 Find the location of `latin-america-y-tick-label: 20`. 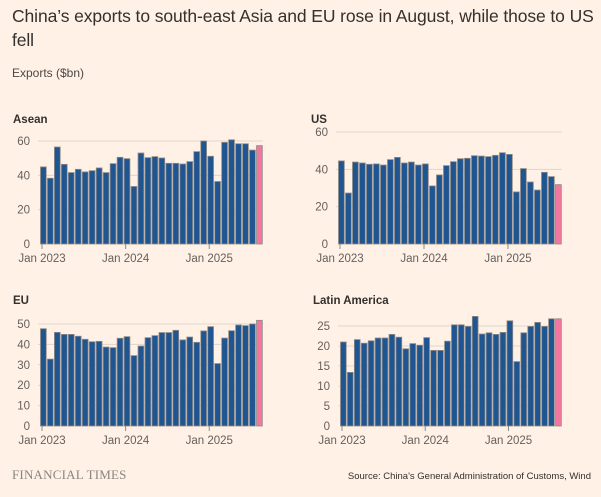

latin-america-y-tick-label: 20 is located at coordinates (323, 347).